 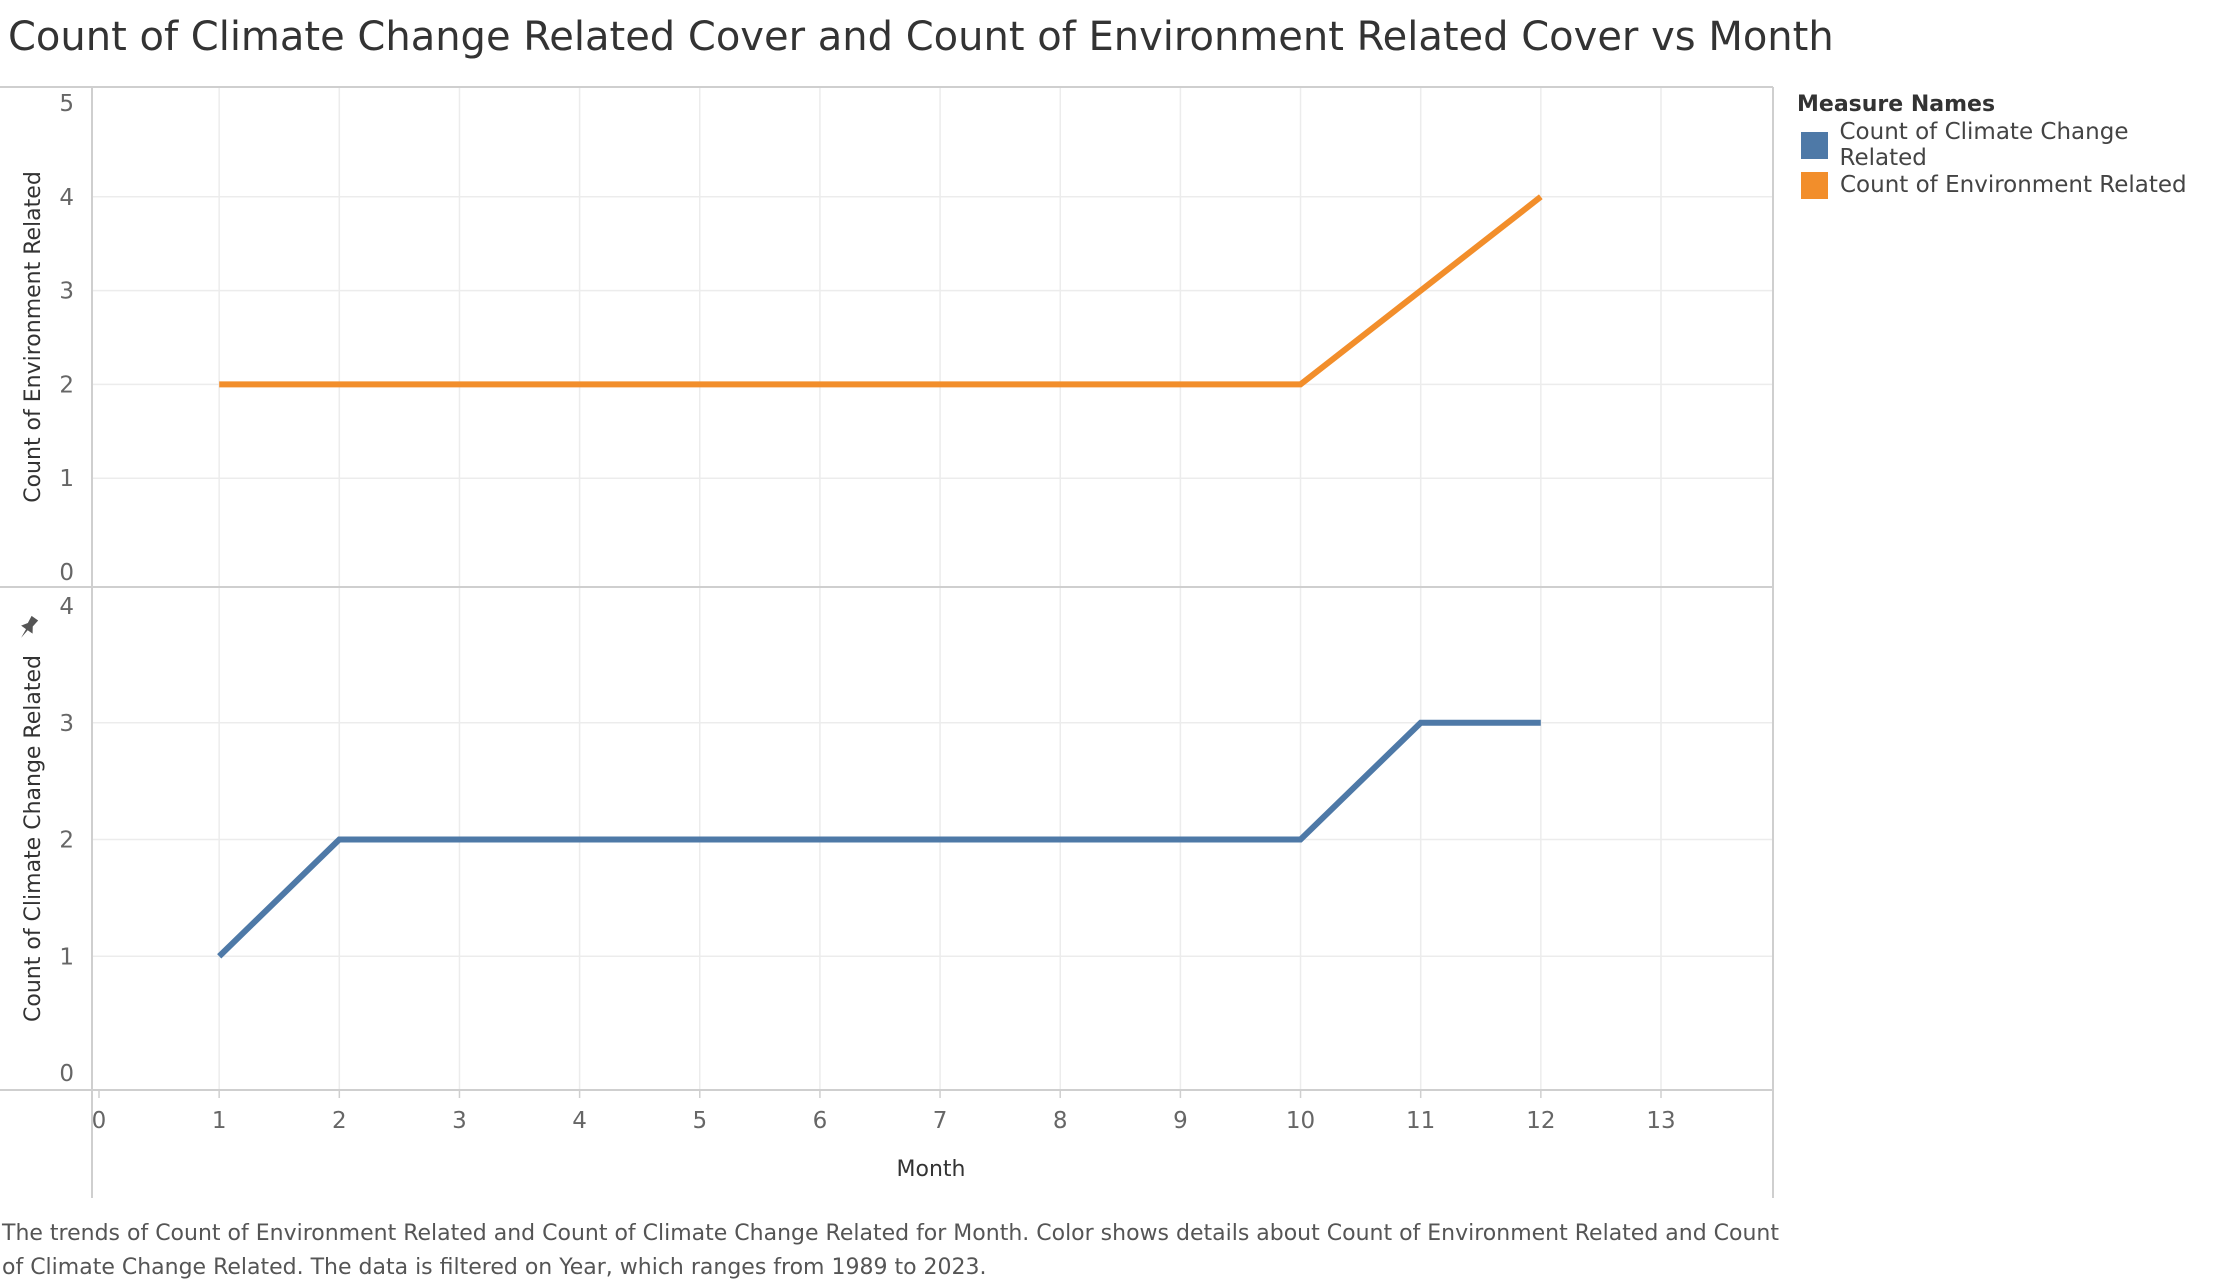 What do you see at coordinates (1060, 1121) in the screenshot?
I see `x-tick-label: 8` at bounding box center [1060, 1121].